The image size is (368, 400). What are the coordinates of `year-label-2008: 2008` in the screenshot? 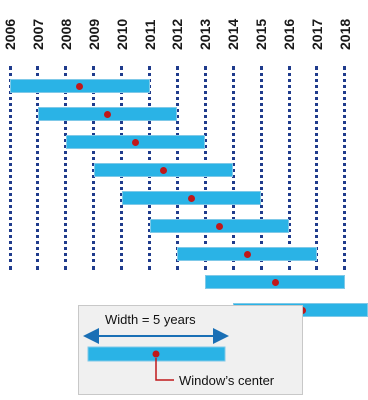 It's located at (65, 34).